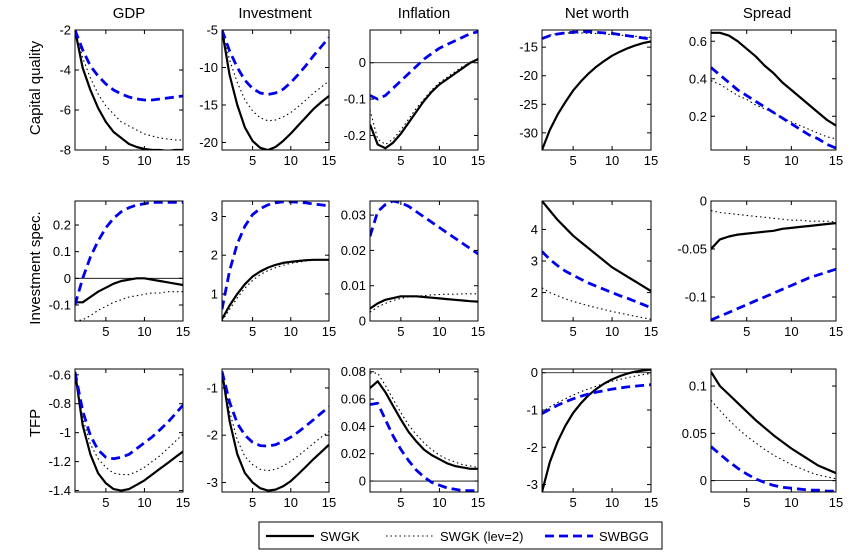 This screenshot has width=850, height=552. What do you see at coordinates (698, 386) in the screenshot?
I see `y-tick-label: 0.1` at bounding box center [698, 386].